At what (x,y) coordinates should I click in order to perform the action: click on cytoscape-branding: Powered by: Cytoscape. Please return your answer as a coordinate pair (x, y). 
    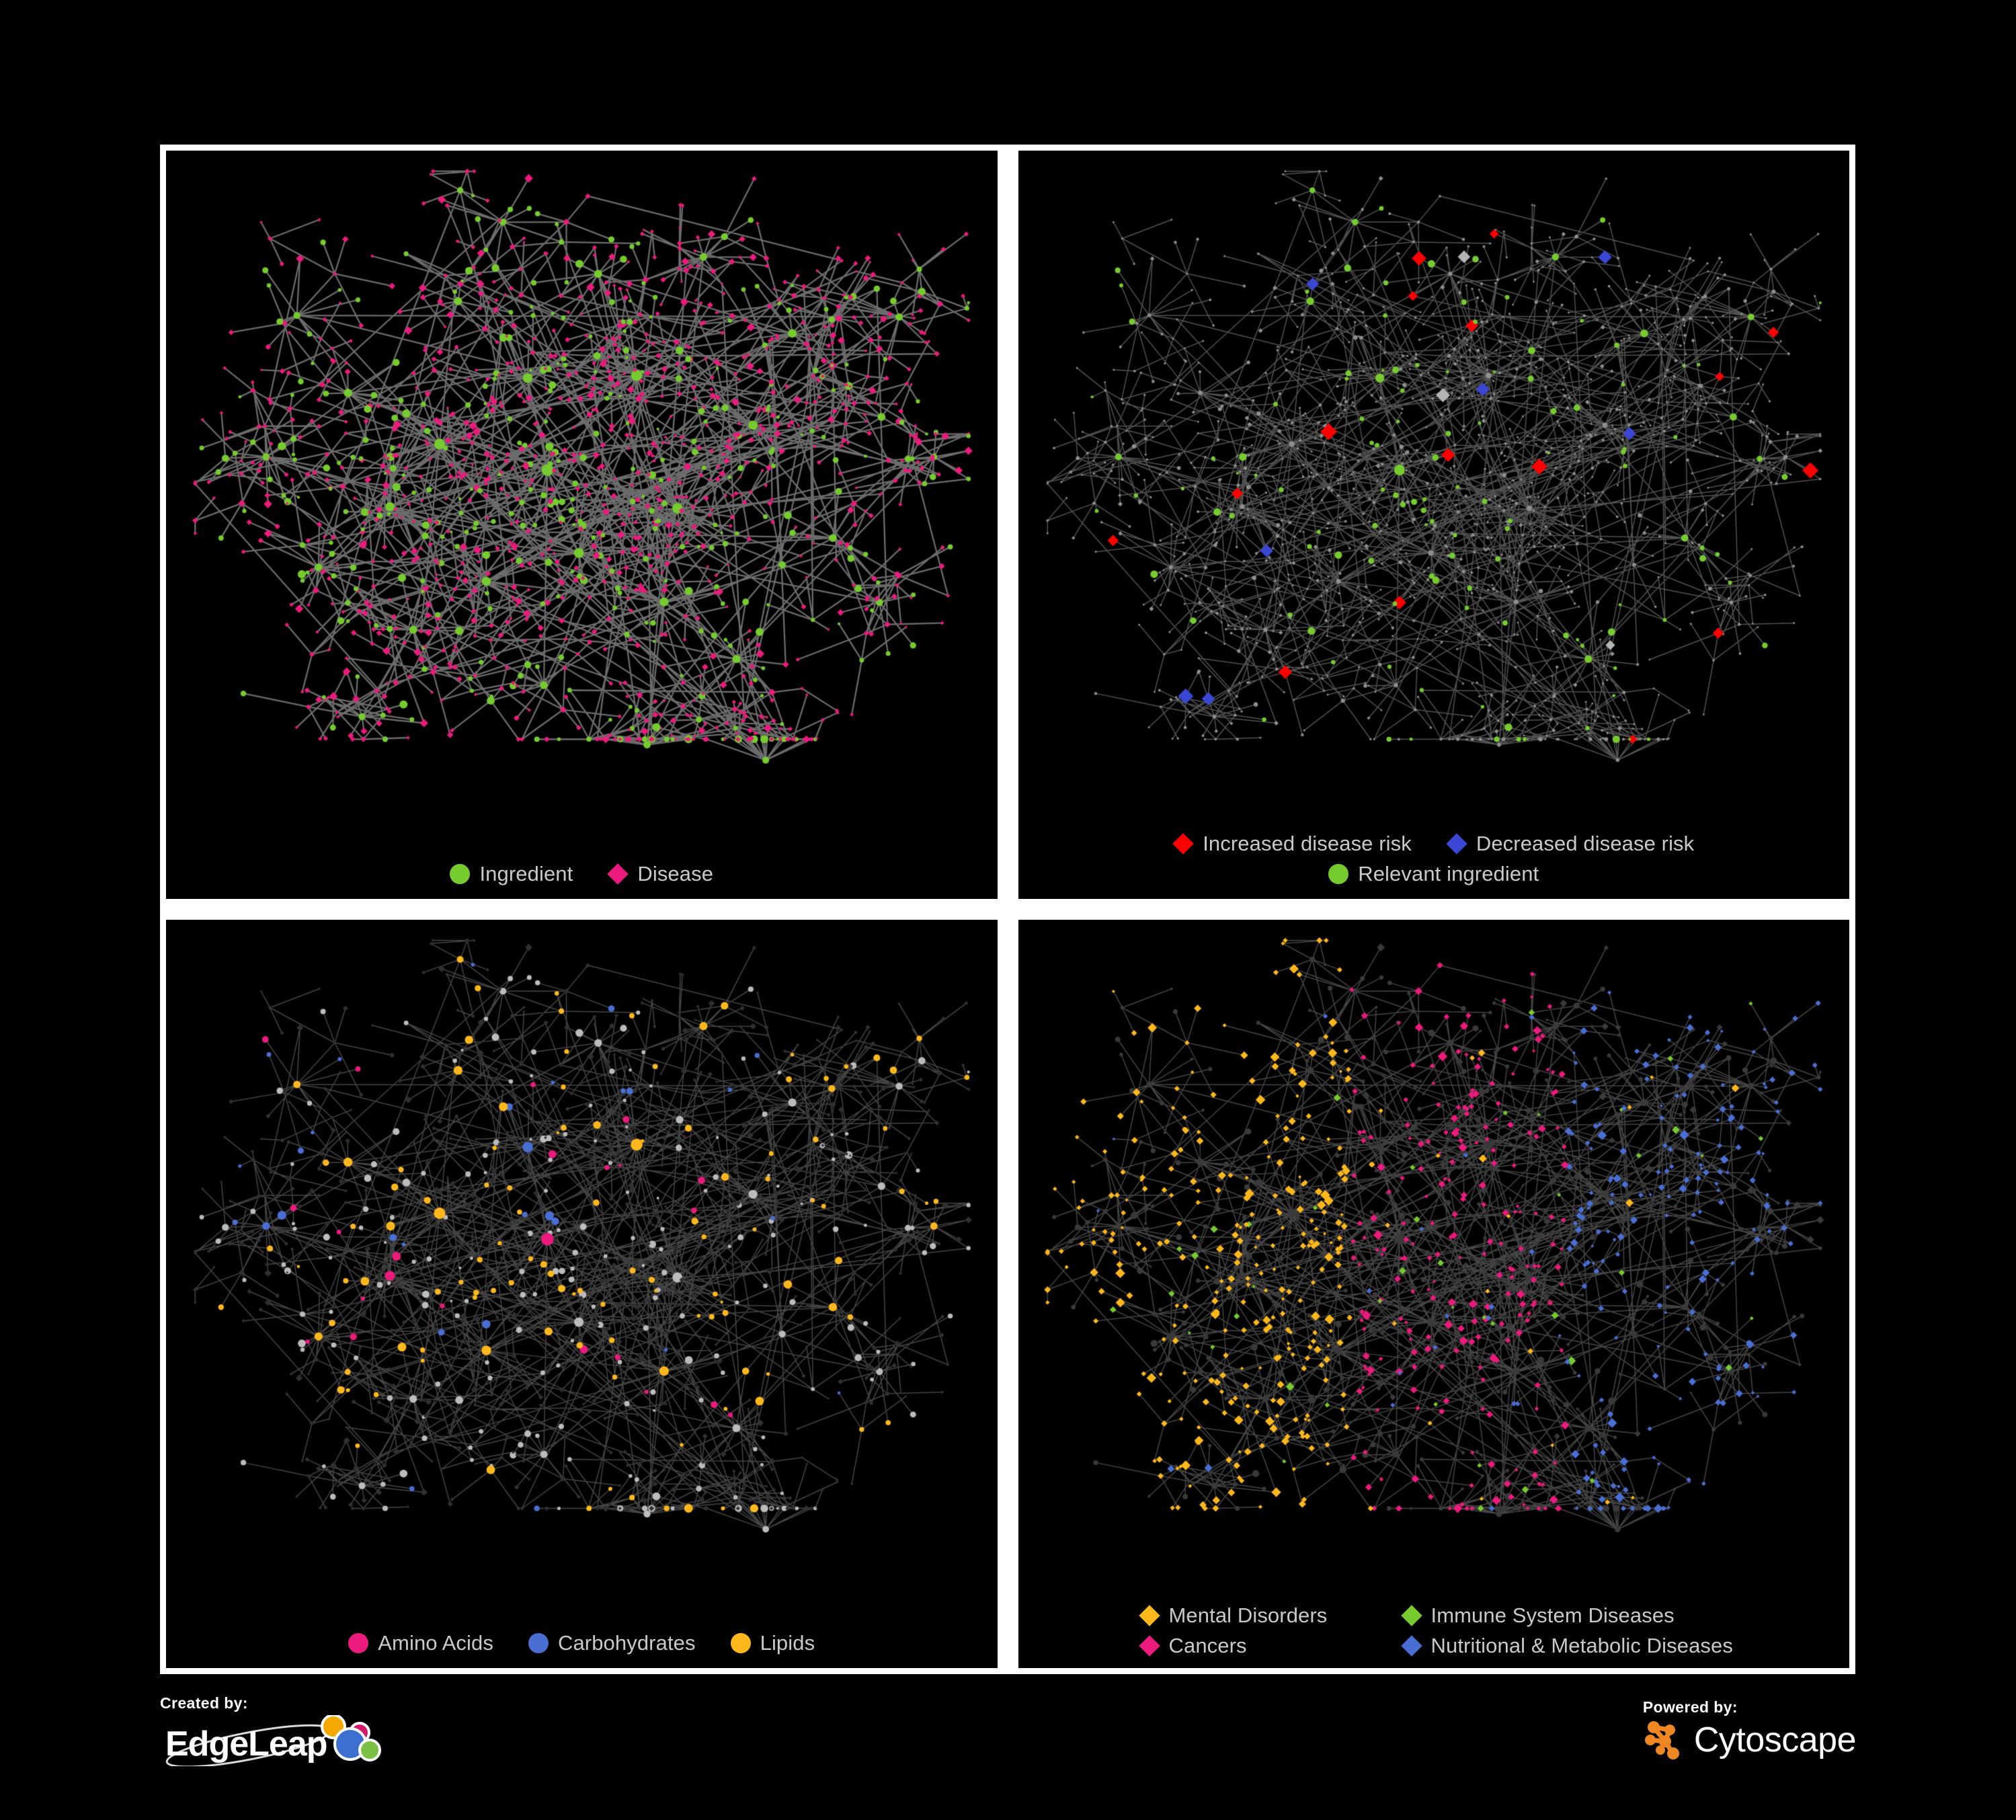
    Looking at the image, I should click on (1749, 1729).